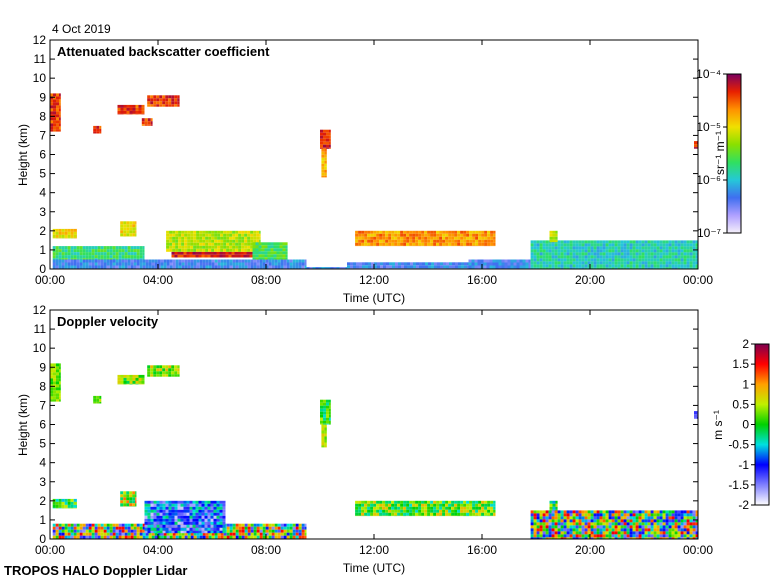  Describe the element at coordinates (42, 405) in the screenshot. I see `velocity-ytick-label: 7` at that location.